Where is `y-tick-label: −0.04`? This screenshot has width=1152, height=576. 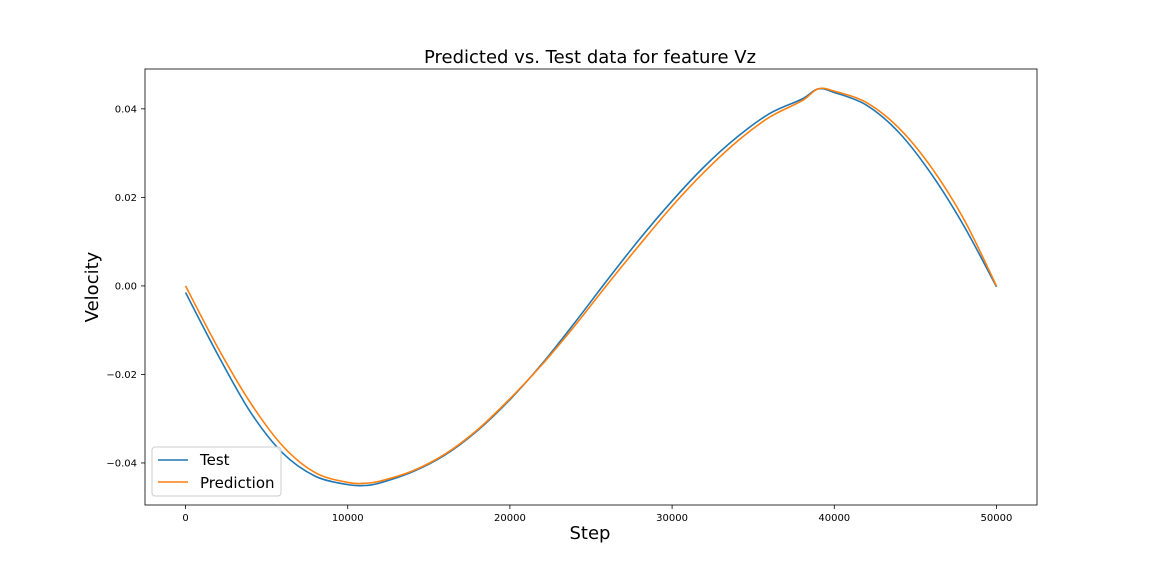 y-tick-label: −0.04 is located at coordinates (121, 463).